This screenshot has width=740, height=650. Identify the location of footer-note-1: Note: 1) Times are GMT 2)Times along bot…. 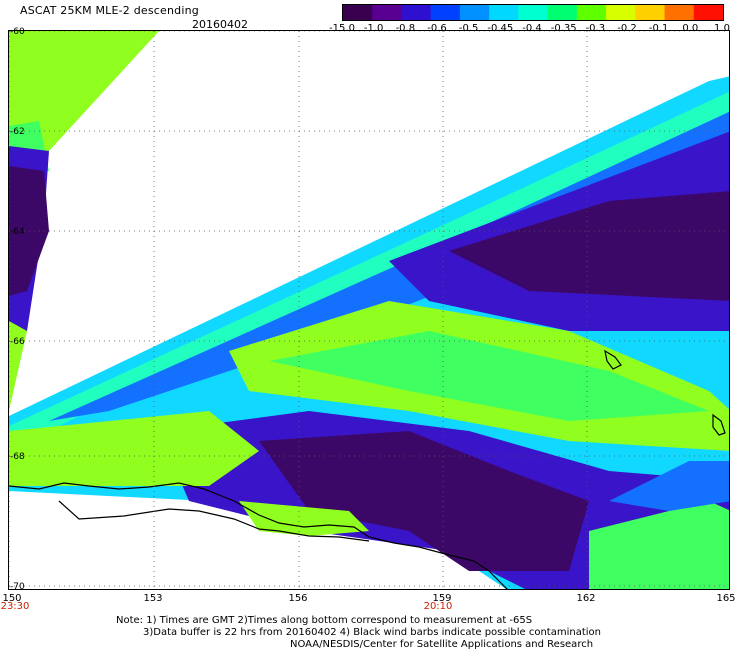
(324, 620).